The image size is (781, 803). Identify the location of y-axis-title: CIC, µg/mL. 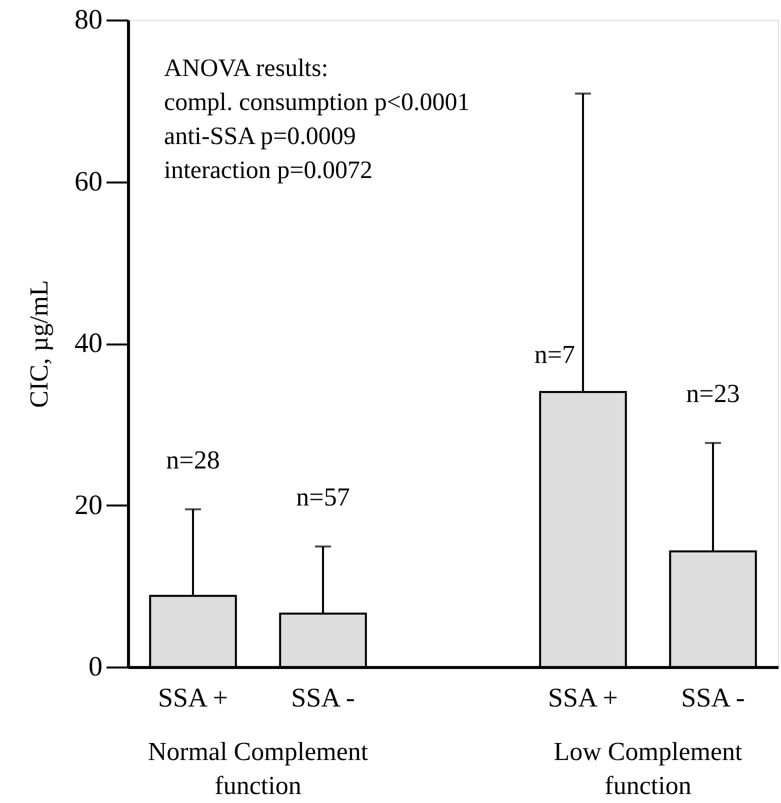
(39, 344).